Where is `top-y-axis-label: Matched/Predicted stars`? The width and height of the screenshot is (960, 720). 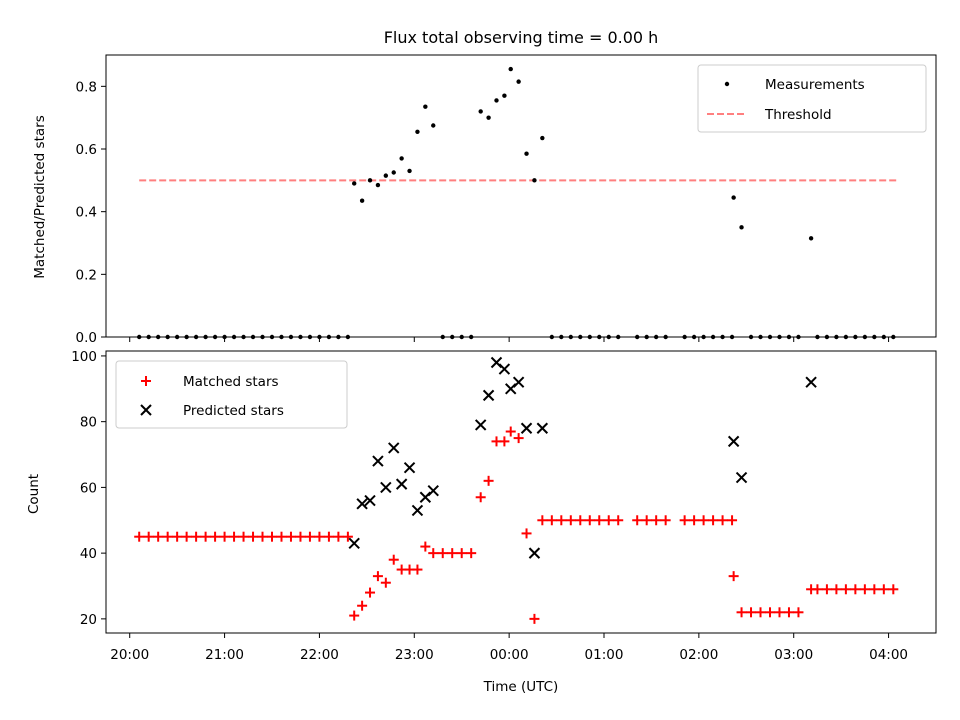
top-y-axis-label: Matched/Predicted stars is located at coordinates (40, 196).